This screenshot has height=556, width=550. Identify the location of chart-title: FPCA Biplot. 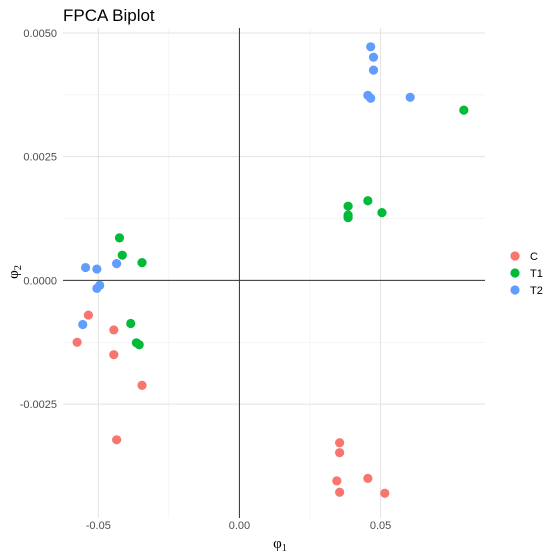
(109, 15).